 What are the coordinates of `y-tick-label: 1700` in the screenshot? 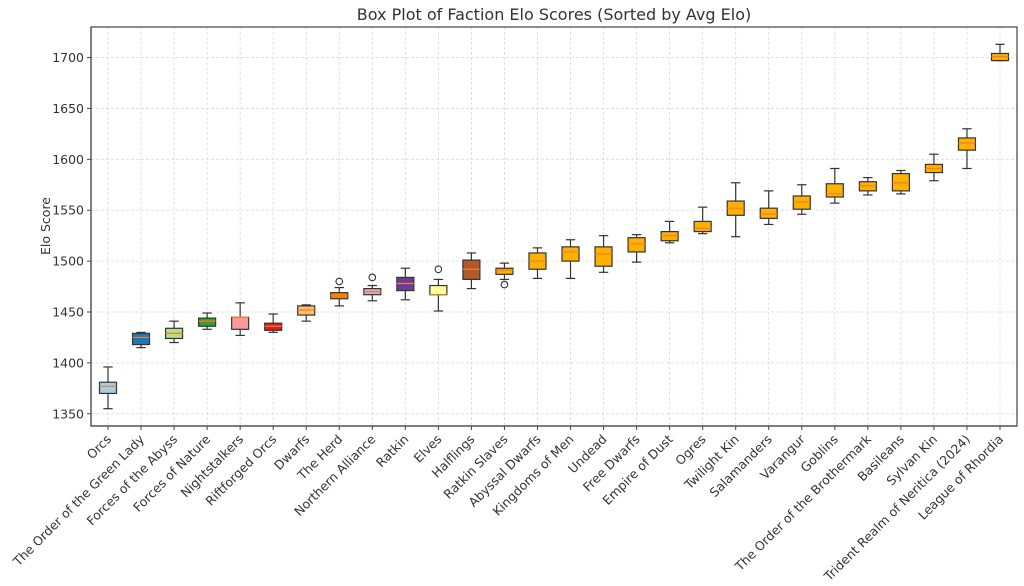 It's located at (68, 57).